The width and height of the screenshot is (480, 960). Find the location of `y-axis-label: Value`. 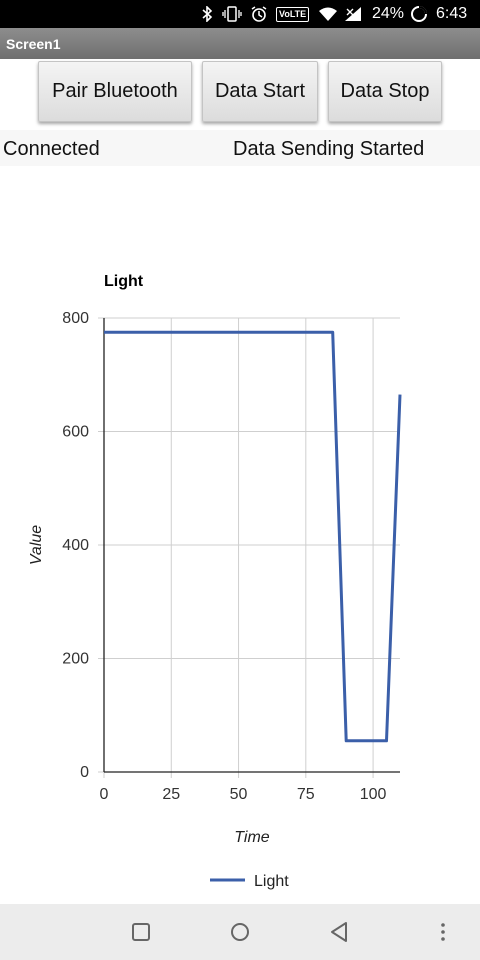

y-axis-label: Value is located at coordinates (36, 545).